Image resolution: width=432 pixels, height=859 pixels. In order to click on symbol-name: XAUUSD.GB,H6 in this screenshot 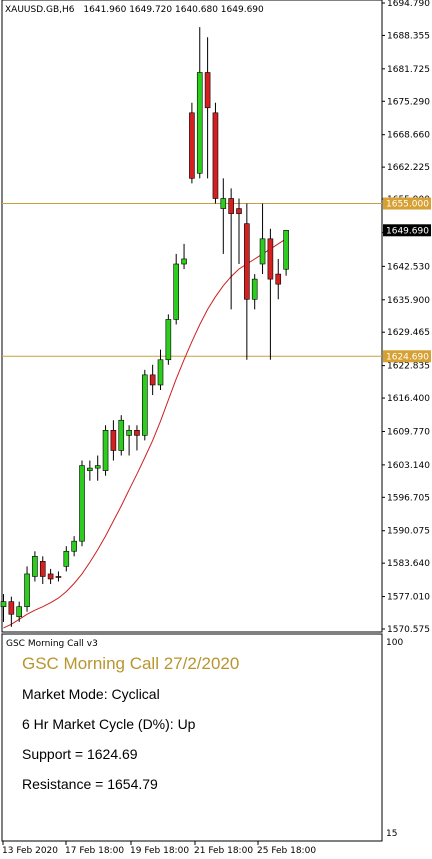, I will do `click(40, 10)`.